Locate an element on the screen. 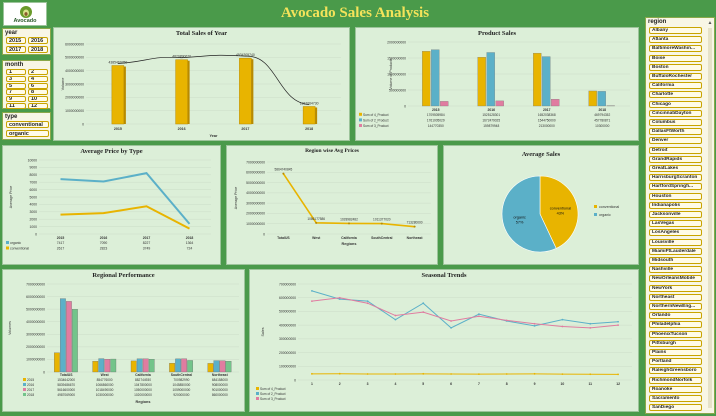  product-sales-table-cell: 1761005029 is located at coordinates (436, 121).